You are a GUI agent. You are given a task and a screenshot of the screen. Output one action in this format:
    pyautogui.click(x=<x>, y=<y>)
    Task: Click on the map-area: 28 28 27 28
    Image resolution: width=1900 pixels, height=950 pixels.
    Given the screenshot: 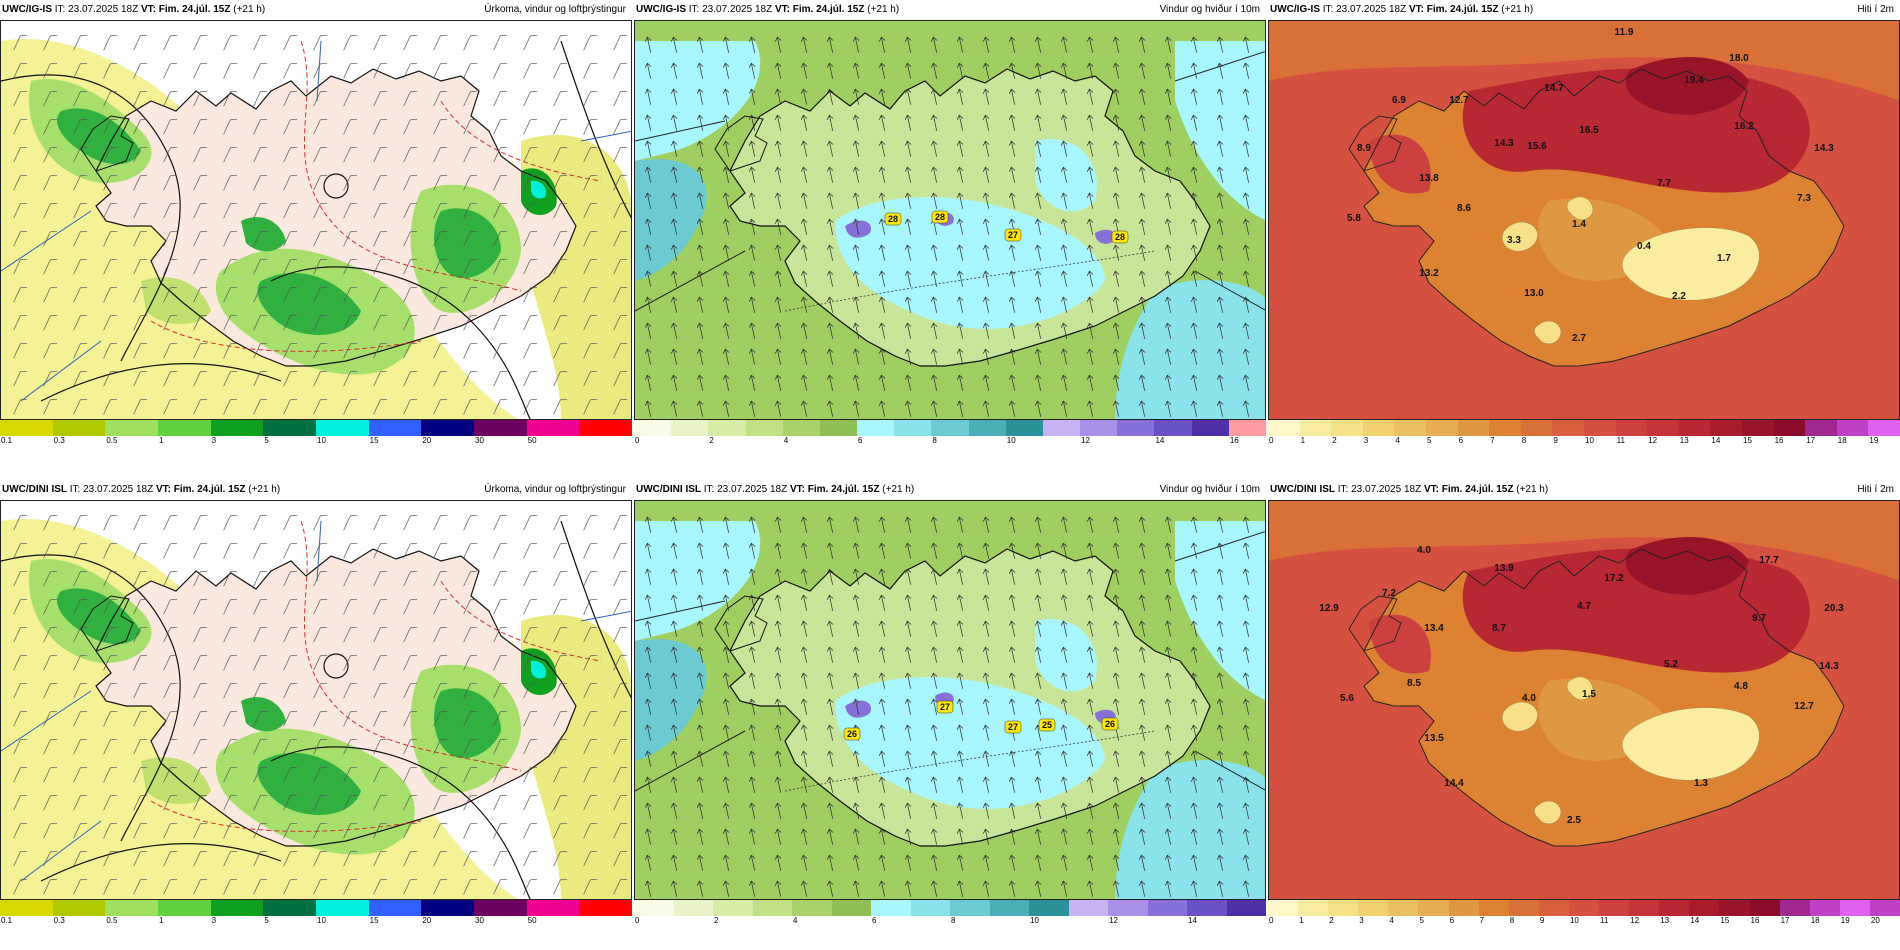 What is the action you would take?
    pyautogui.click(x=950, y=220)
    